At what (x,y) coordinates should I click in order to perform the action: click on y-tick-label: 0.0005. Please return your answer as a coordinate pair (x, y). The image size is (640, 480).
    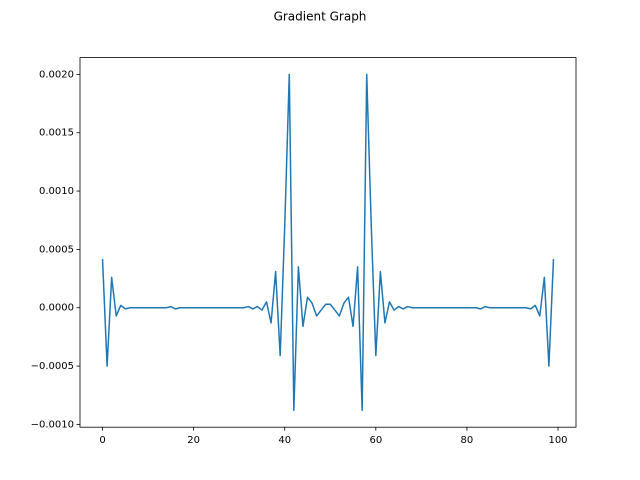
    Looking at the image, I should click on (56, 249).